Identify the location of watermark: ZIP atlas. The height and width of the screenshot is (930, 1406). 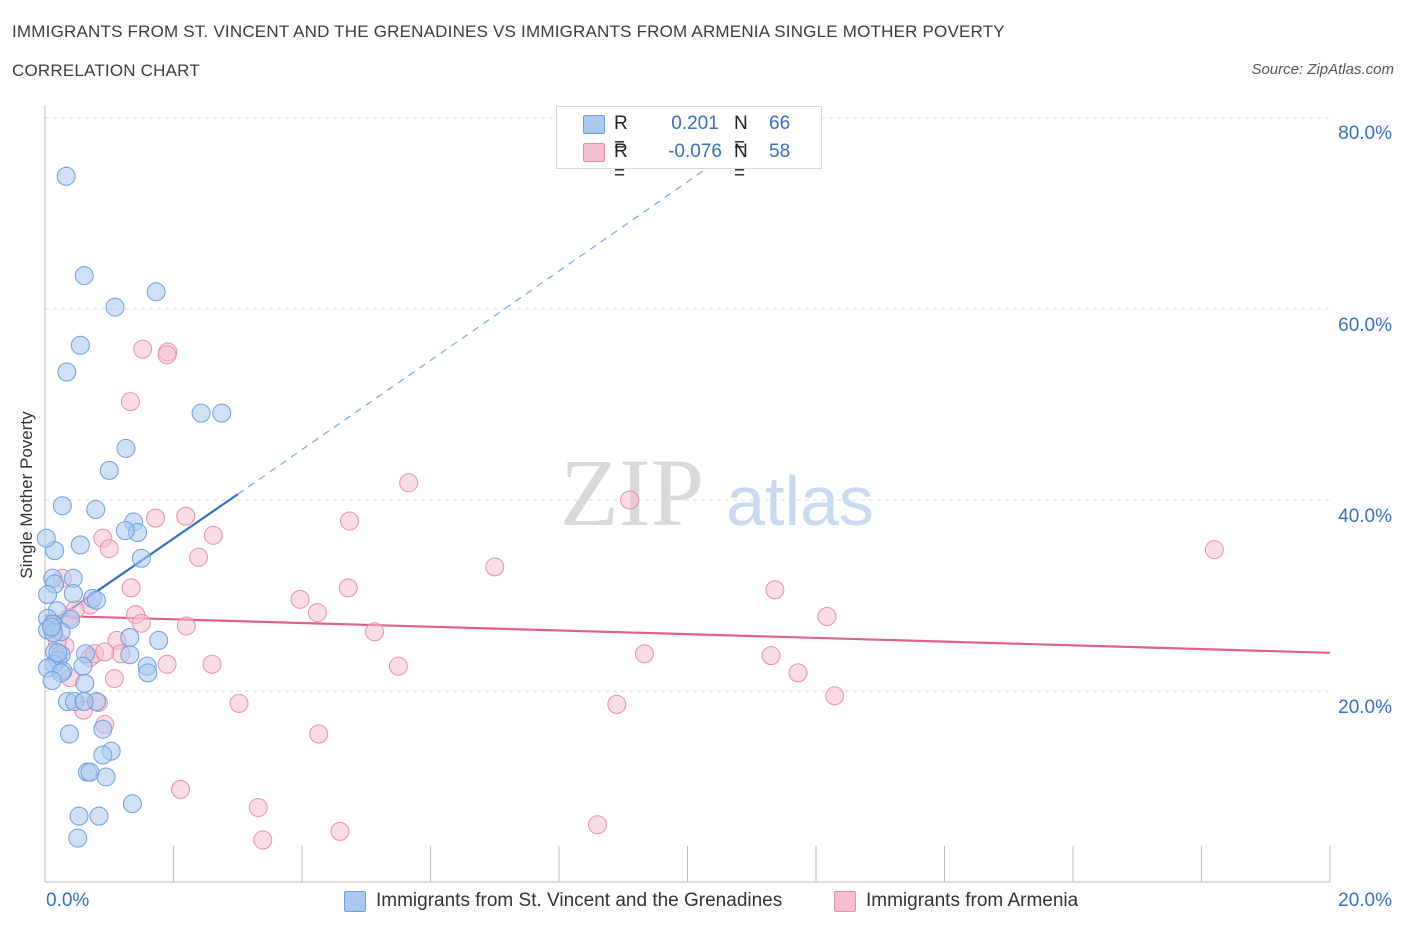
(717, 492).